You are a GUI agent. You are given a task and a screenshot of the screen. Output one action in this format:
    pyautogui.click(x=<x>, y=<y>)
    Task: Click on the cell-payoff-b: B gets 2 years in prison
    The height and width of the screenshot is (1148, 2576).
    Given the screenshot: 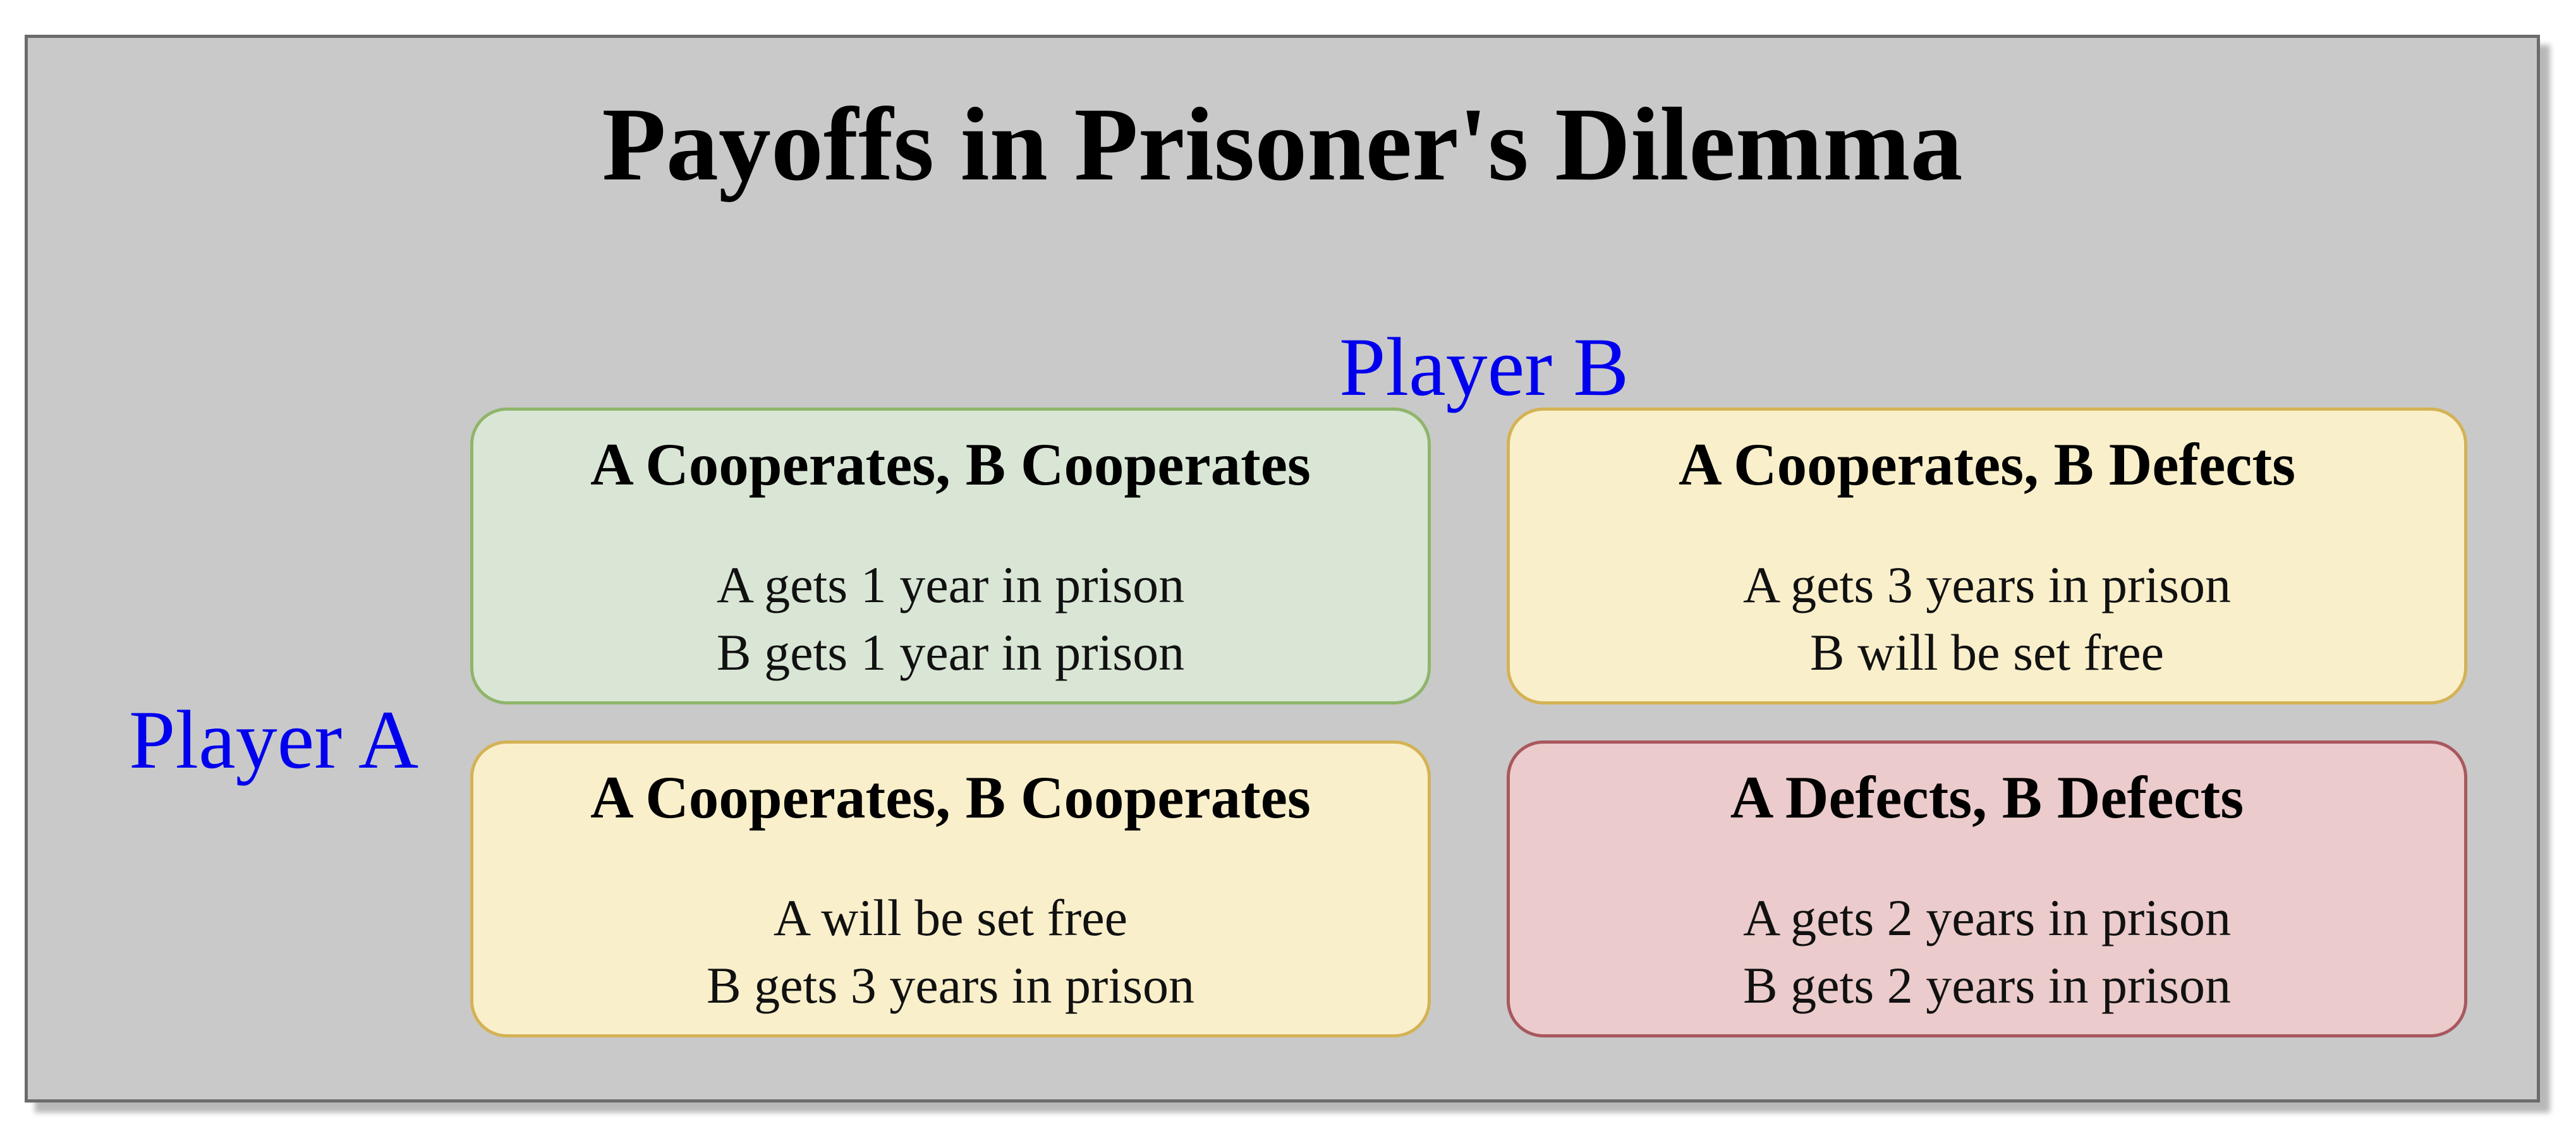 What is the action you would take?
    pyautogui.click(x=1987, y=986)
    